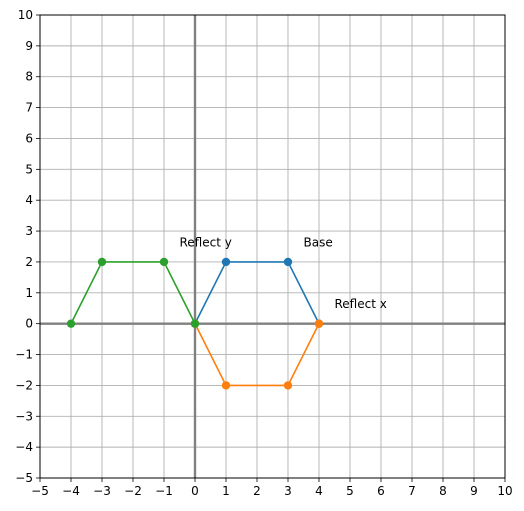 The width and height of the screenshot is (524, 511). Describe the element at coordinates (102, 491) in the screenshot. I see `x-tick-label: −3` at that location.